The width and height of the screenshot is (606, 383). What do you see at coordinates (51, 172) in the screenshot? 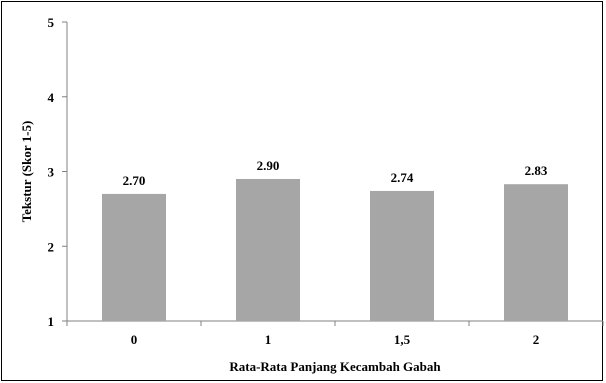
I see `y-tick-label: 3` at bounding box center [51, 172].